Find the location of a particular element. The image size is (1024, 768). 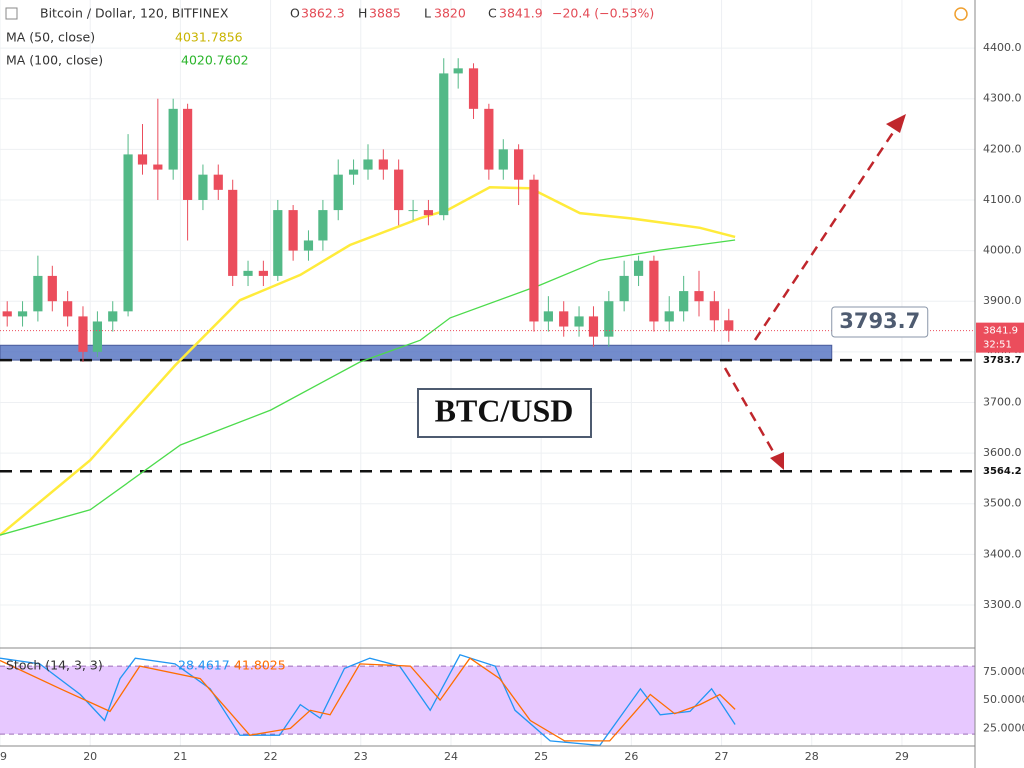

x-tick-label: 29 is located at coordinates (902, 756).